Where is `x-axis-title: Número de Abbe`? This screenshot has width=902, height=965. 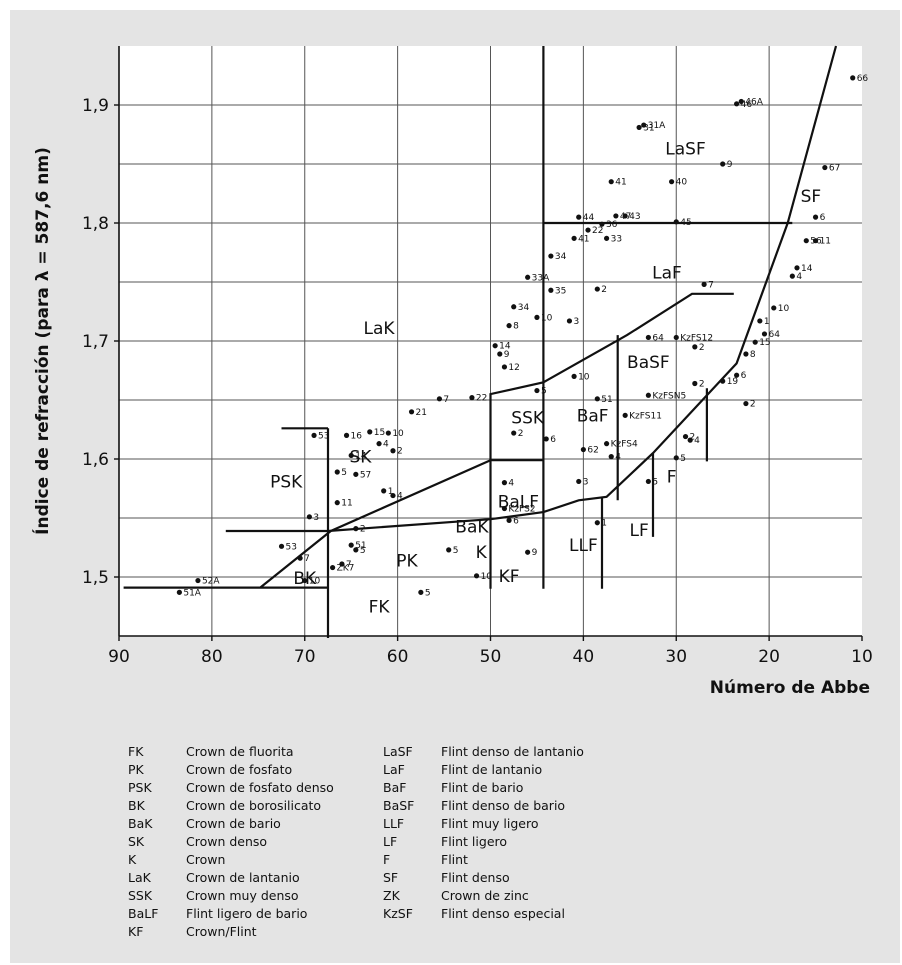 x-axis-title: Número de Abbe is located at coordinates (790, 688).